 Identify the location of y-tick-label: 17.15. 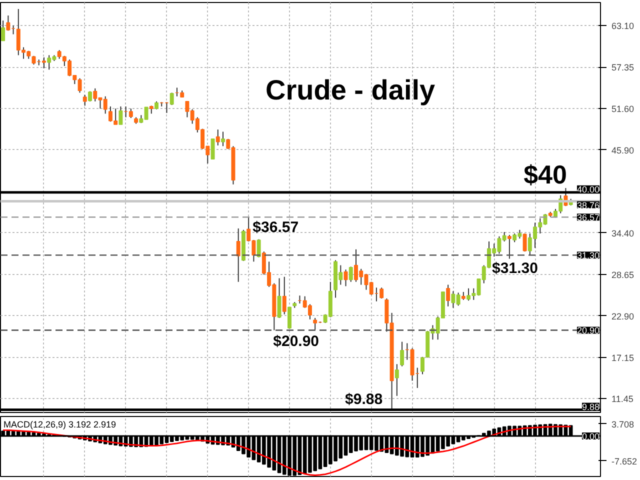
(623, 357).